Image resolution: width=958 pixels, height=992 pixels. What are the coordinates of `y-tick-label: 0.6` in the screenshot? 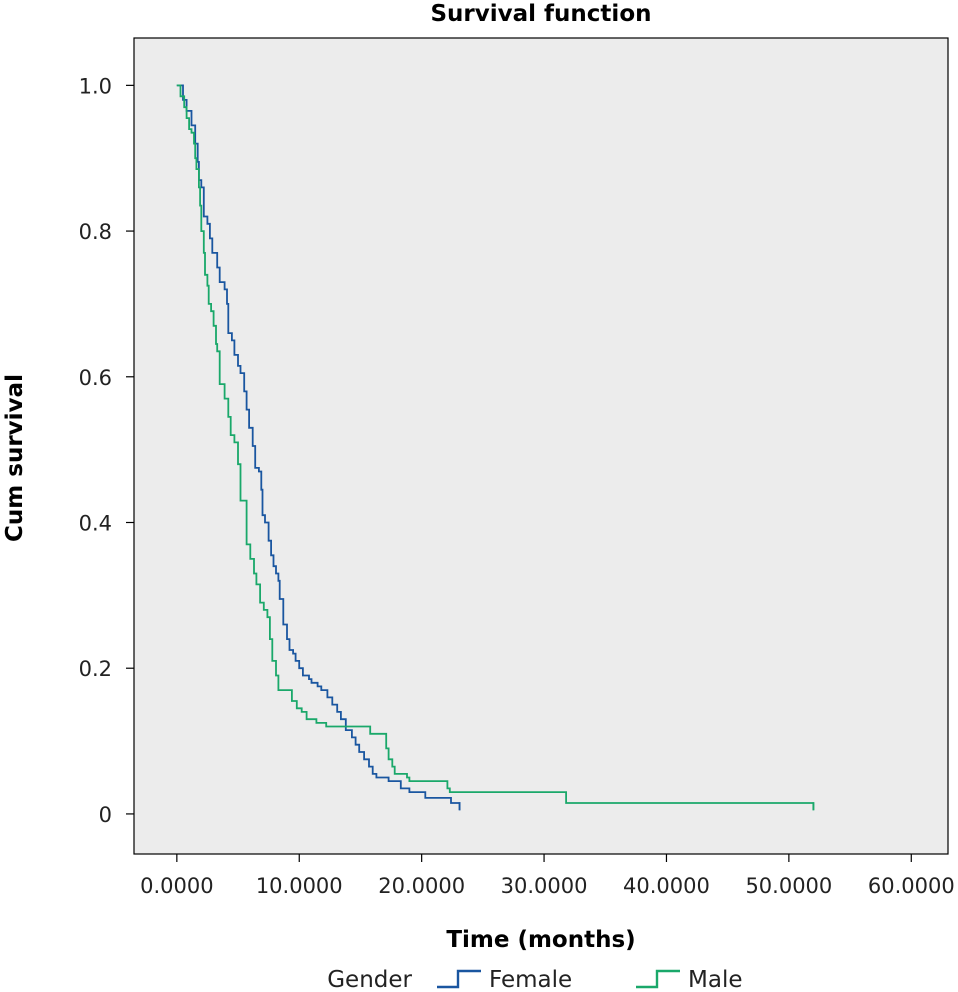 It's located at (95, 378).